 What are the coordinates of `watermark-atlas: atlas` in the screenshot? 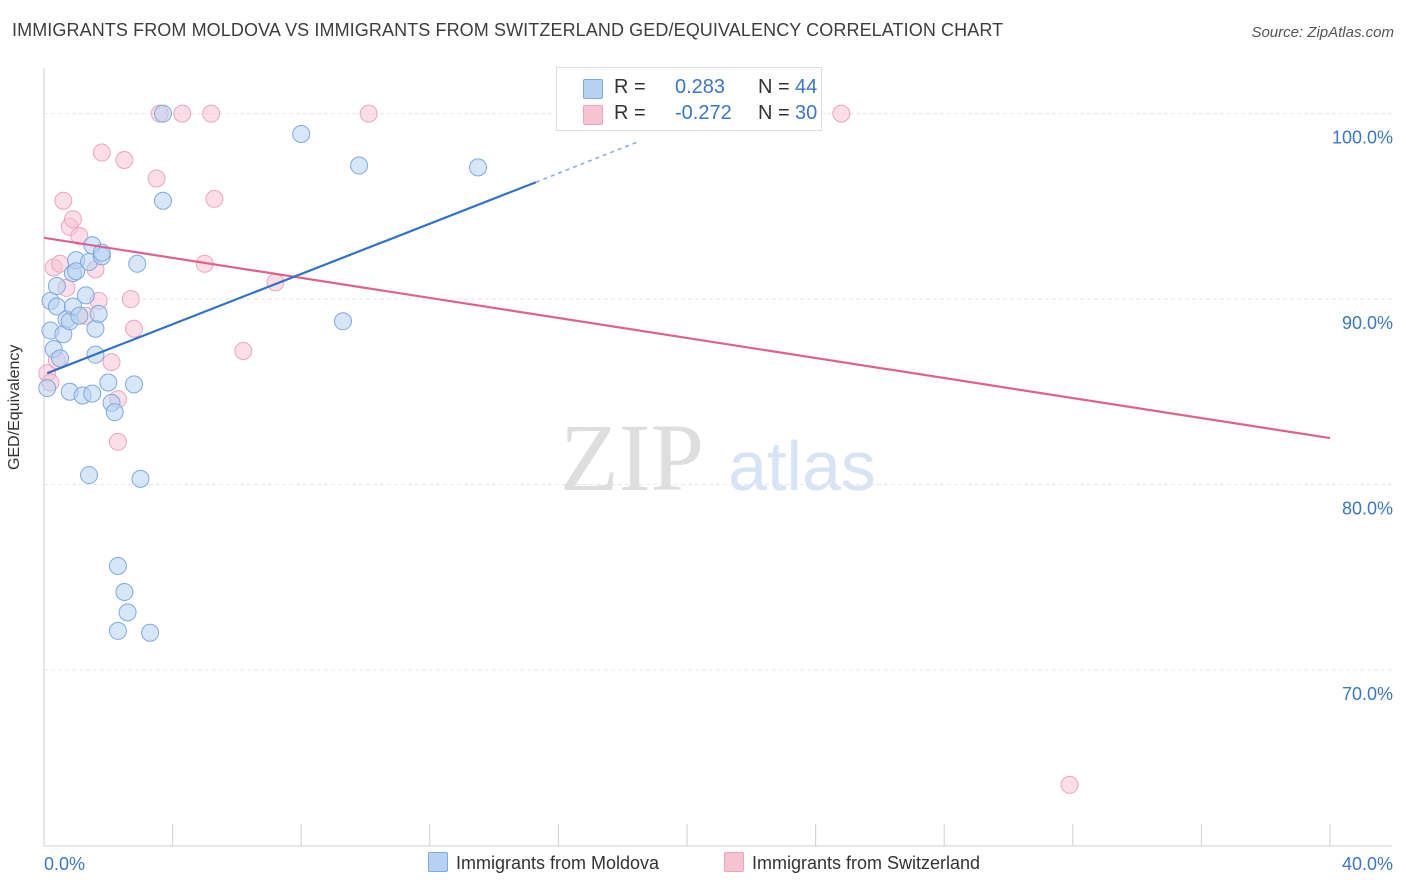 It's located at (802, 466).